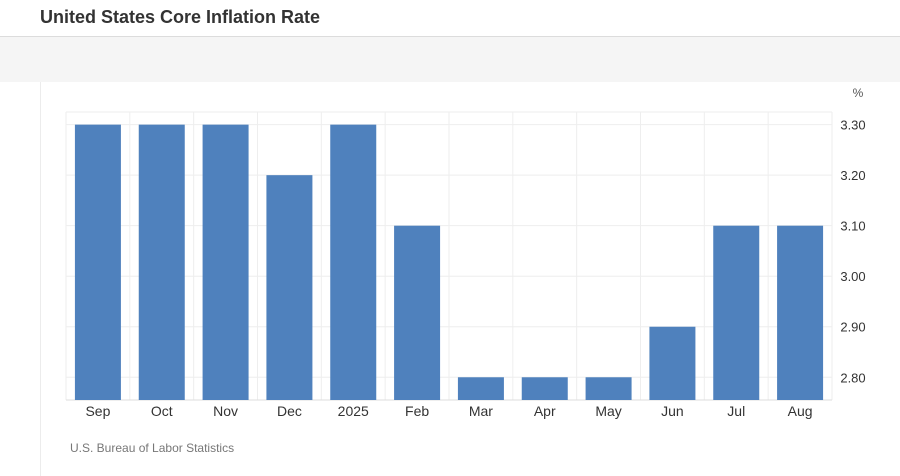 Image resolution: width=900 pixels, height=476 pixels. What do you see at coordinates (800, 312) in the screenshot?
I see `bar-aug` at bounding box center [800, 312].